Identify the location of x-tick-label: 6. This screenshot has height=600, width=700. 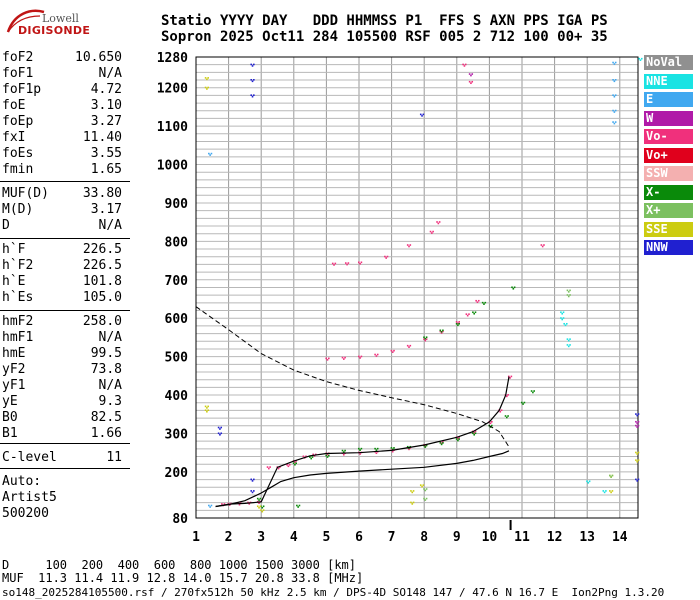
(359, 537).